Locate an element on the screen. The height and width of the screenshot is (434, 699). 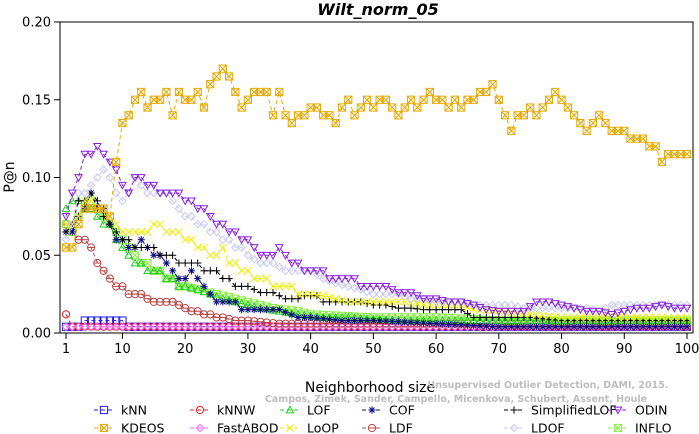
y-tick-label: 0.00 is located at coordinates (36, 334).